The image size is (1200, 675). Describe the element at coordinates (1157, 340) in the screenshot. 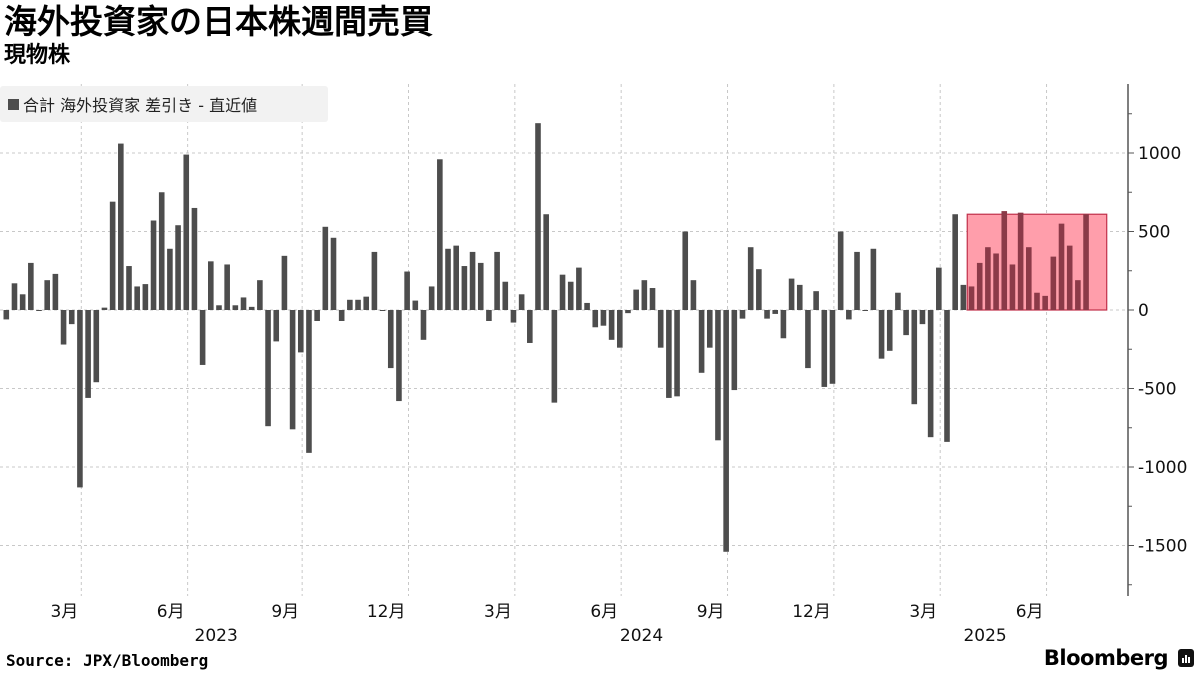

I see `y-axis: -1500 -1000 -500 0 500 1000` at that location.